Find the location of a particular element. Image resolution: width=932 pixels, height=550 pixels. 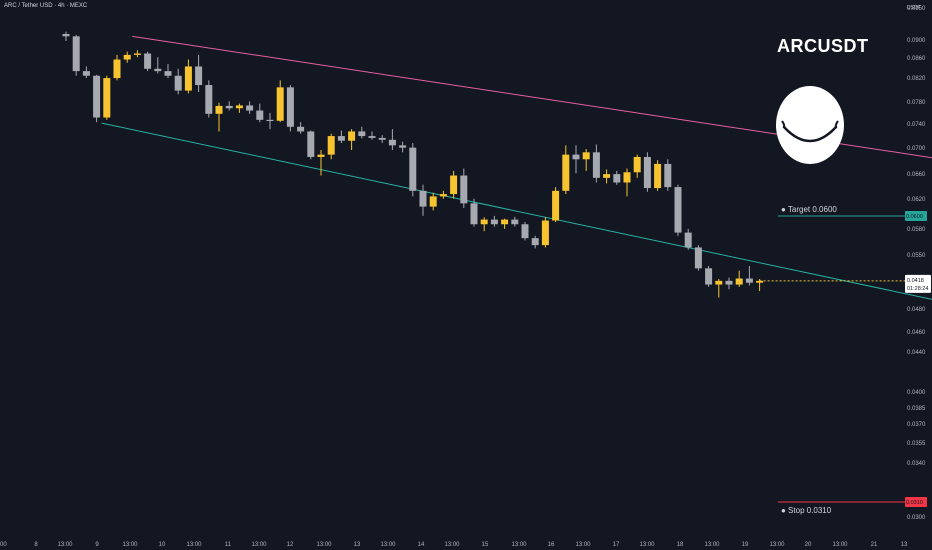

x-tick-label: 19 is located at coordinates (745, 545).